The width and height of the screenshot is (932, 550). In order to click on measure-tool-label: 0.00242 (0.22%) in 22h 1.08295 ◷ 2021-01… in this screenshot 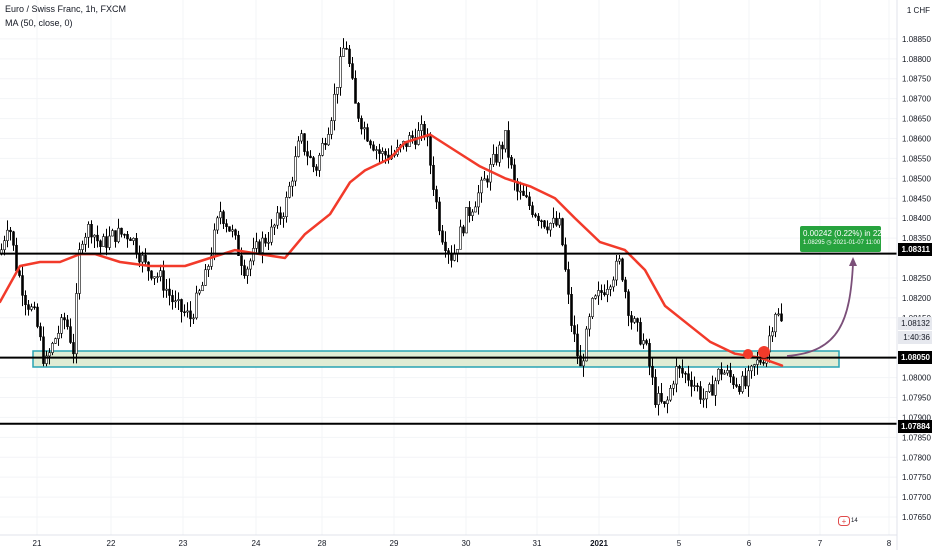, I will do `click(843, 239)`.